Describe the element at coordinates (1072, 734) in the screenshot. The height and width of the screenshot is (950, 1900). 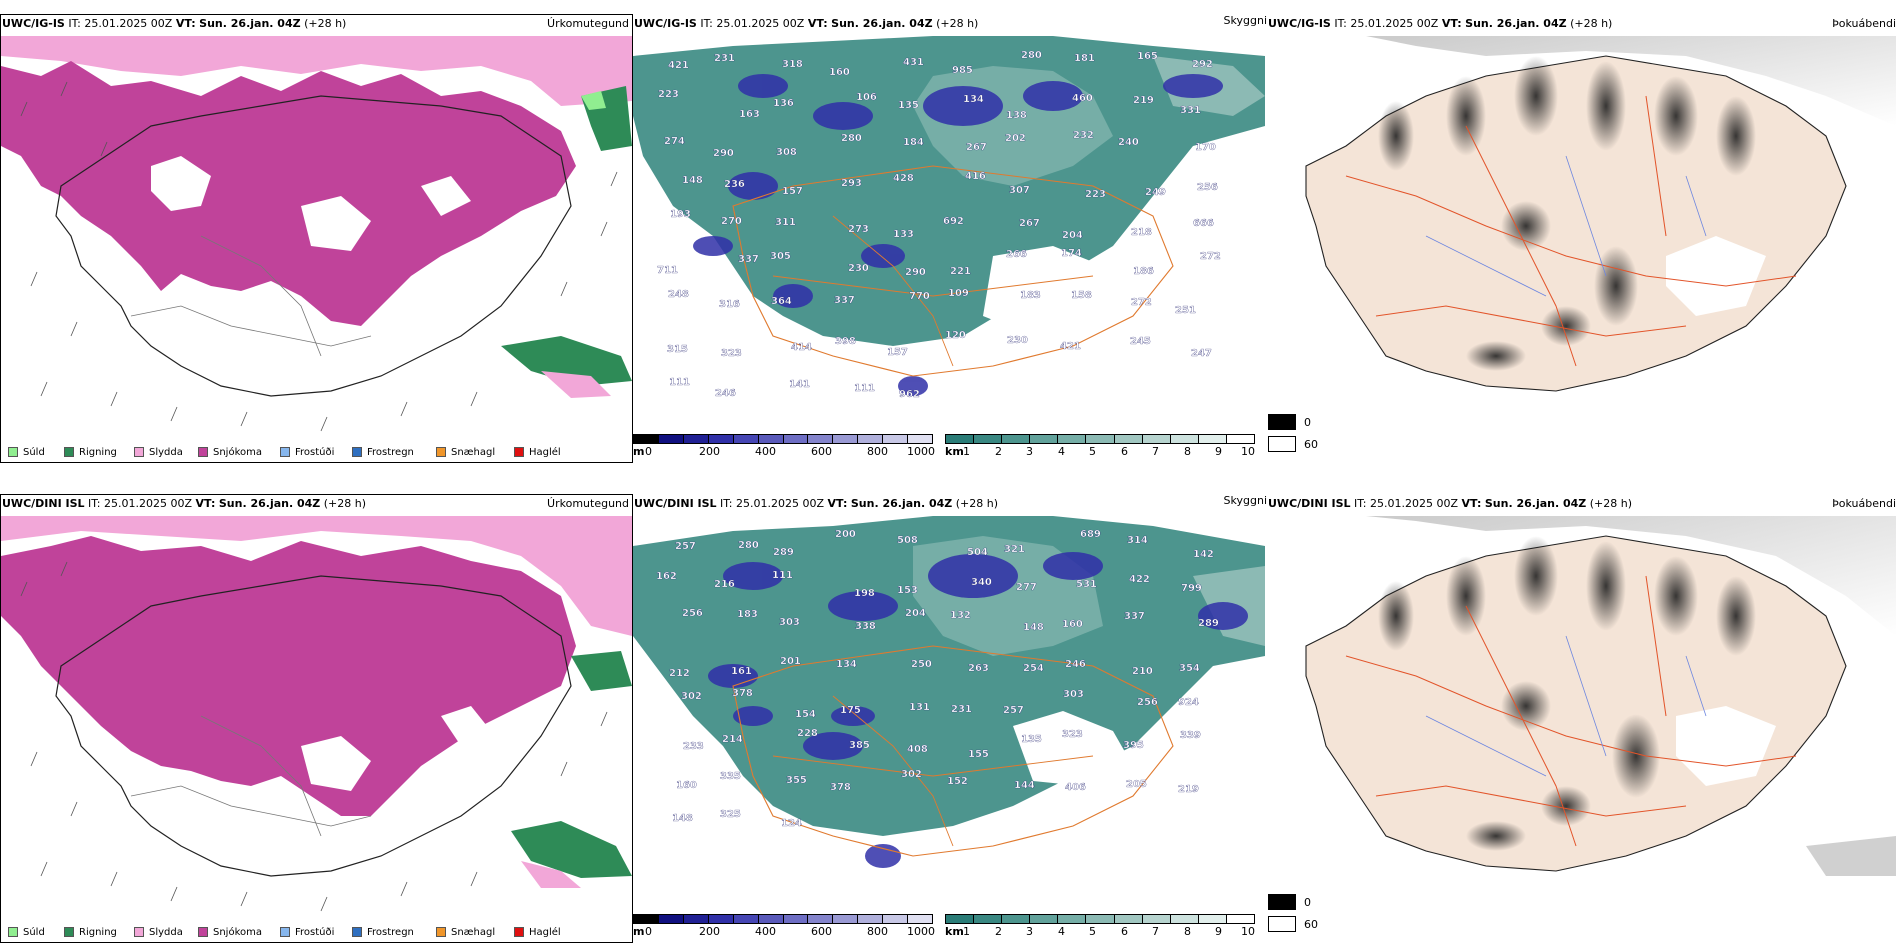
I see `ceiling-label: 323` at that location.